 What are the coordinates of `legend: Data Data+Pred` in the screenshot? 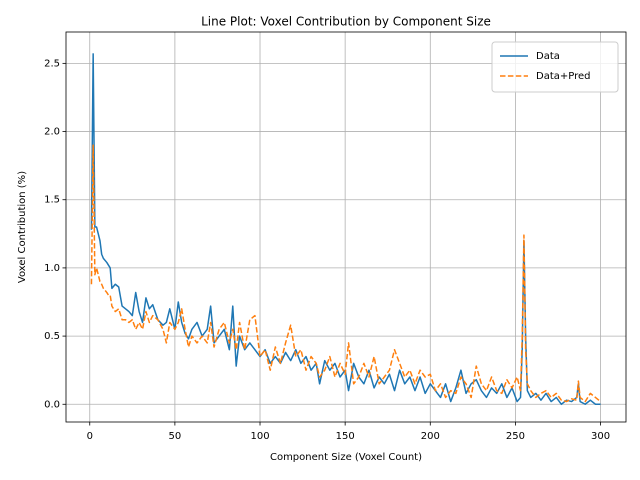 It's located at (555, 67).